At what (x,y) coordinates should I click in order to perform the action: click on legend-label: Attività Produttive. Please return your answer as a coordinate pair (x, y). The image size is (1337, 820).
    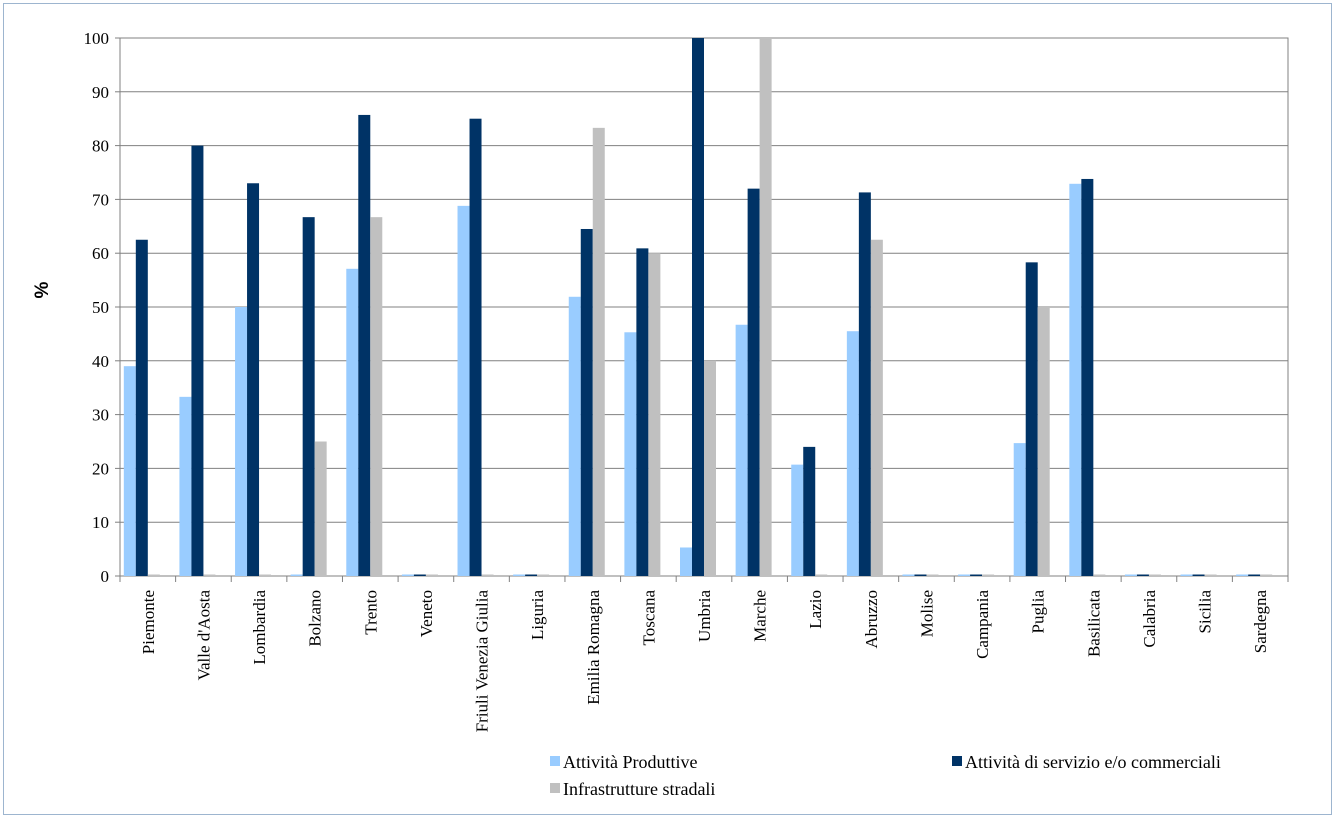
    Looking at the image, I should click on (630, 762).